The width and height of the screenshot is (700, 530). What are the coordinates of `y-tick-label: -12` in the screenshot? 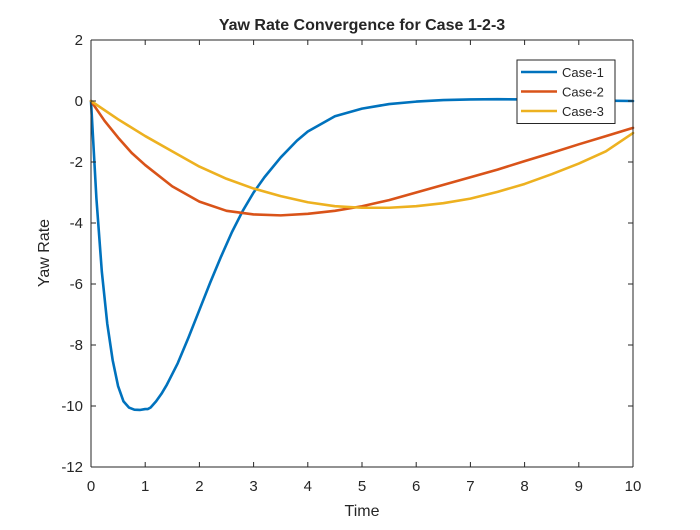 It's located at (72, 467).